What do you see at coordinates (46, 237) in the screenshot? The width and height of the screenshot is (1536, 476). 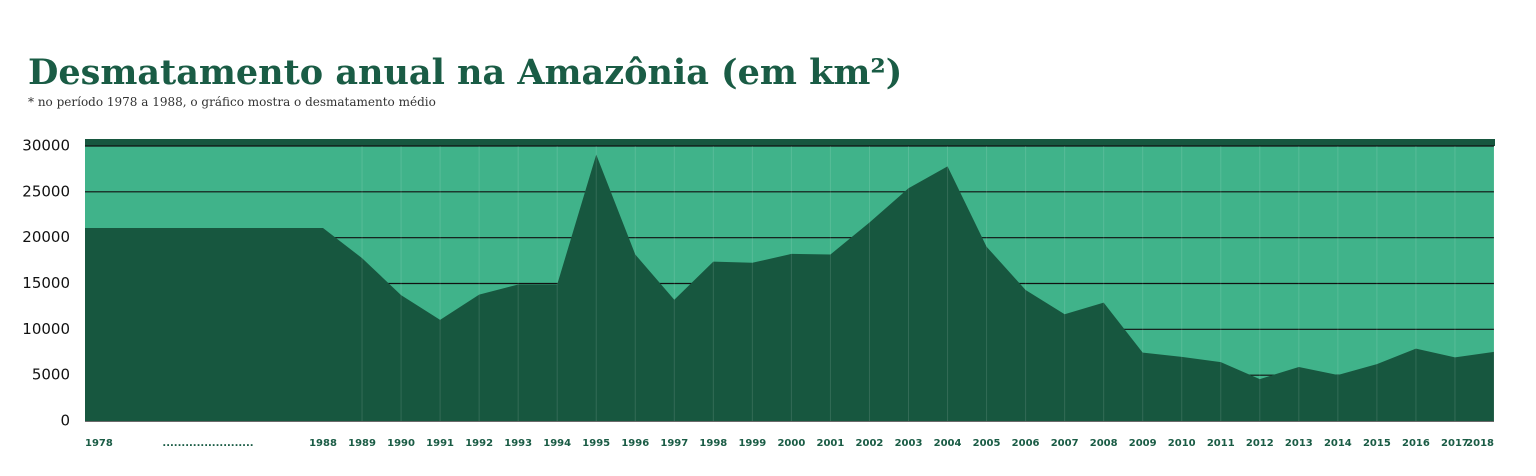 I see `y-tick-label: 20000` at bounding box center [46, 237].